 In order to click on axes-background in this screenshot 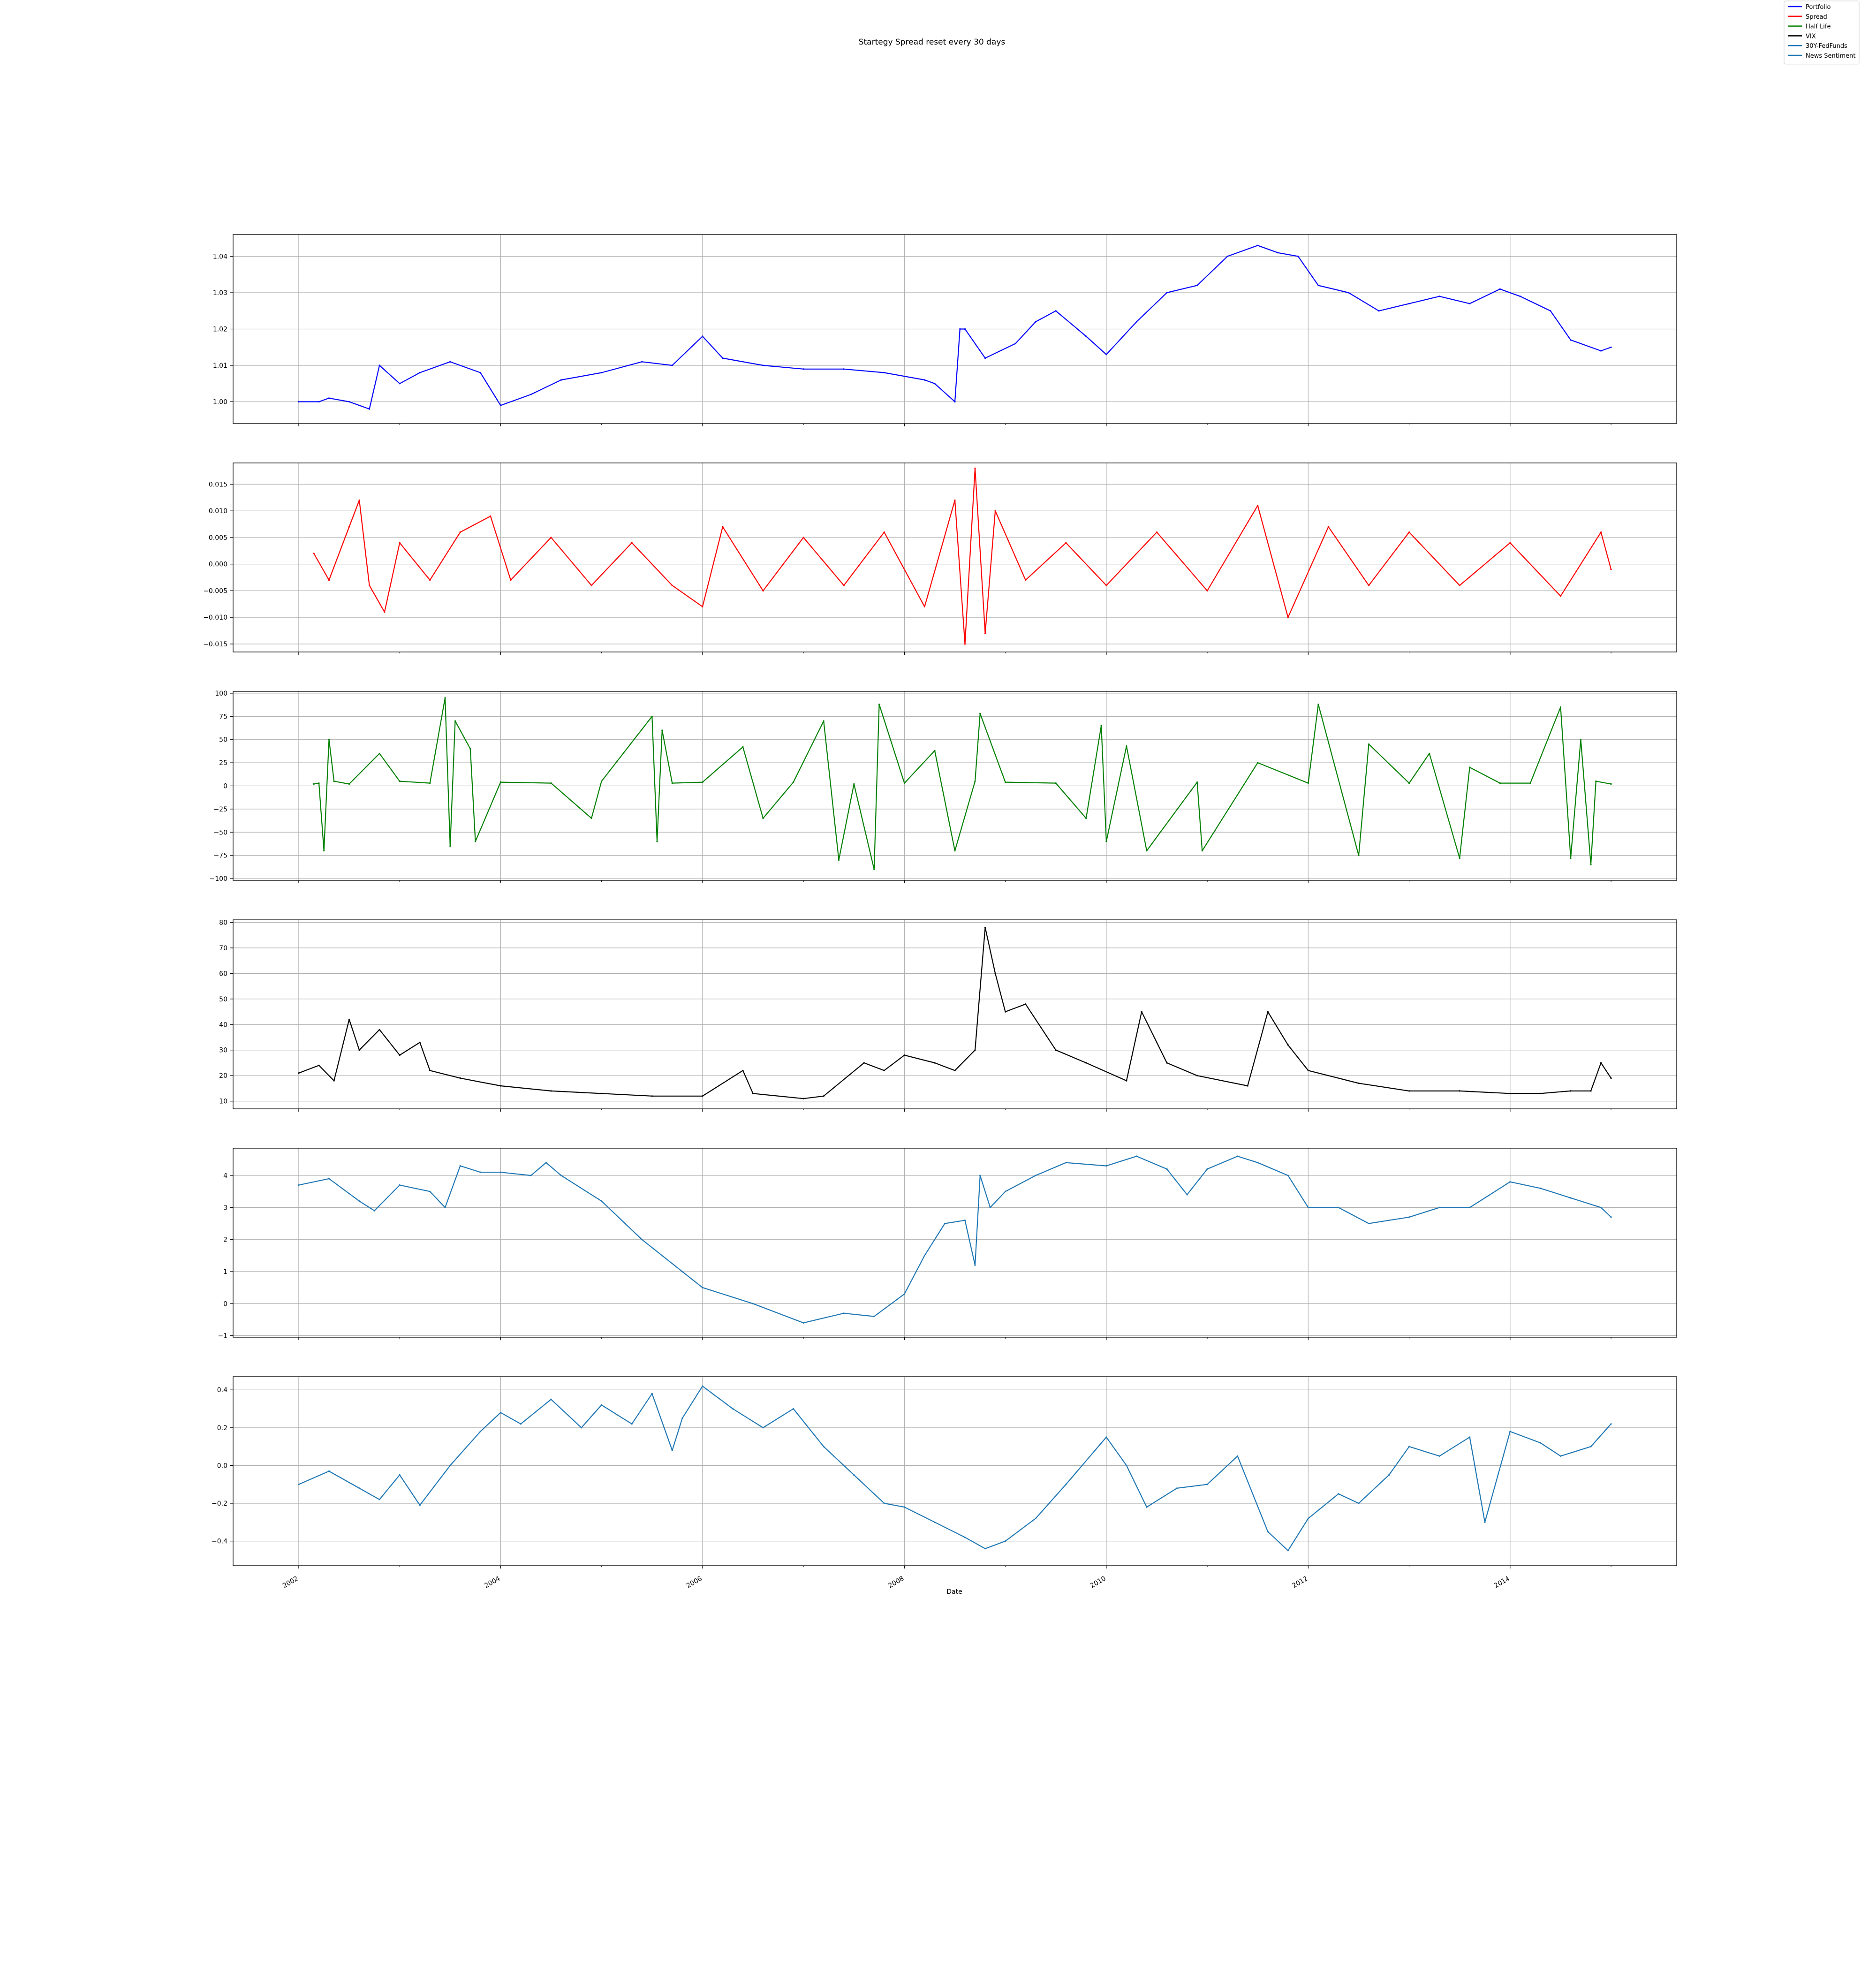, I will do `click(955, 557)`.